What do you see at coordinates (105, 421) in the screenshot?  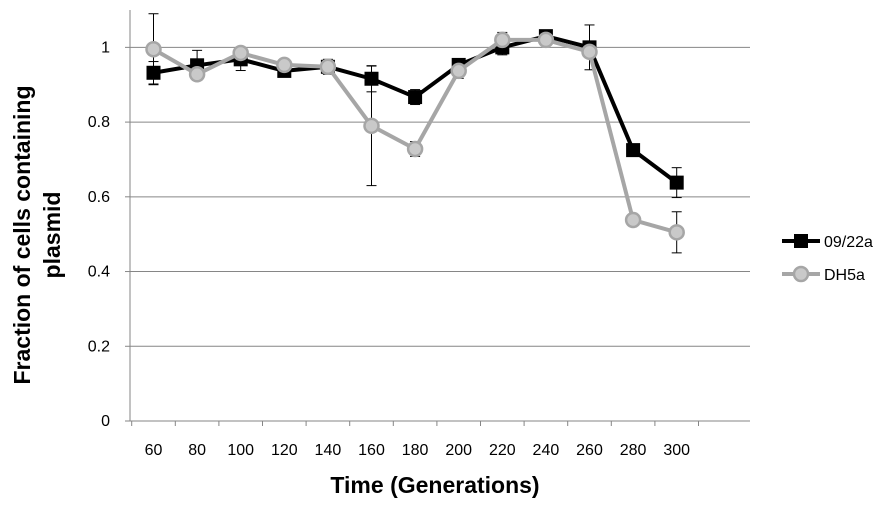 I see `y-tick-label: 0` at bounding box center [105, 421].